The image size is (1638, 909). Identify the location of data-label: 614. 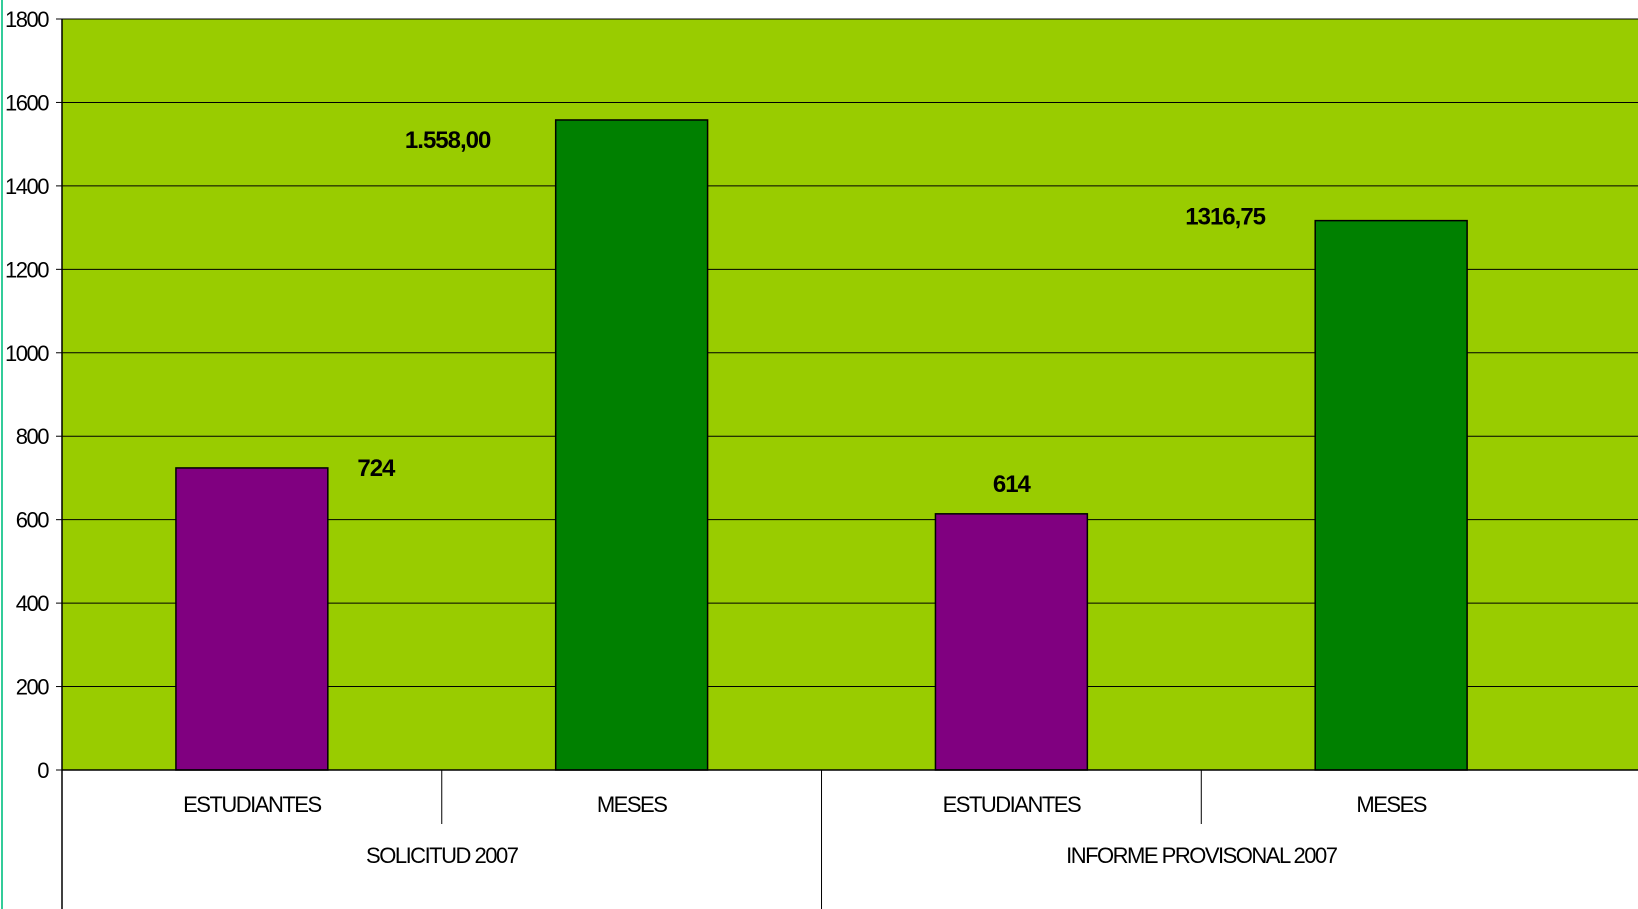
(1012, 484).